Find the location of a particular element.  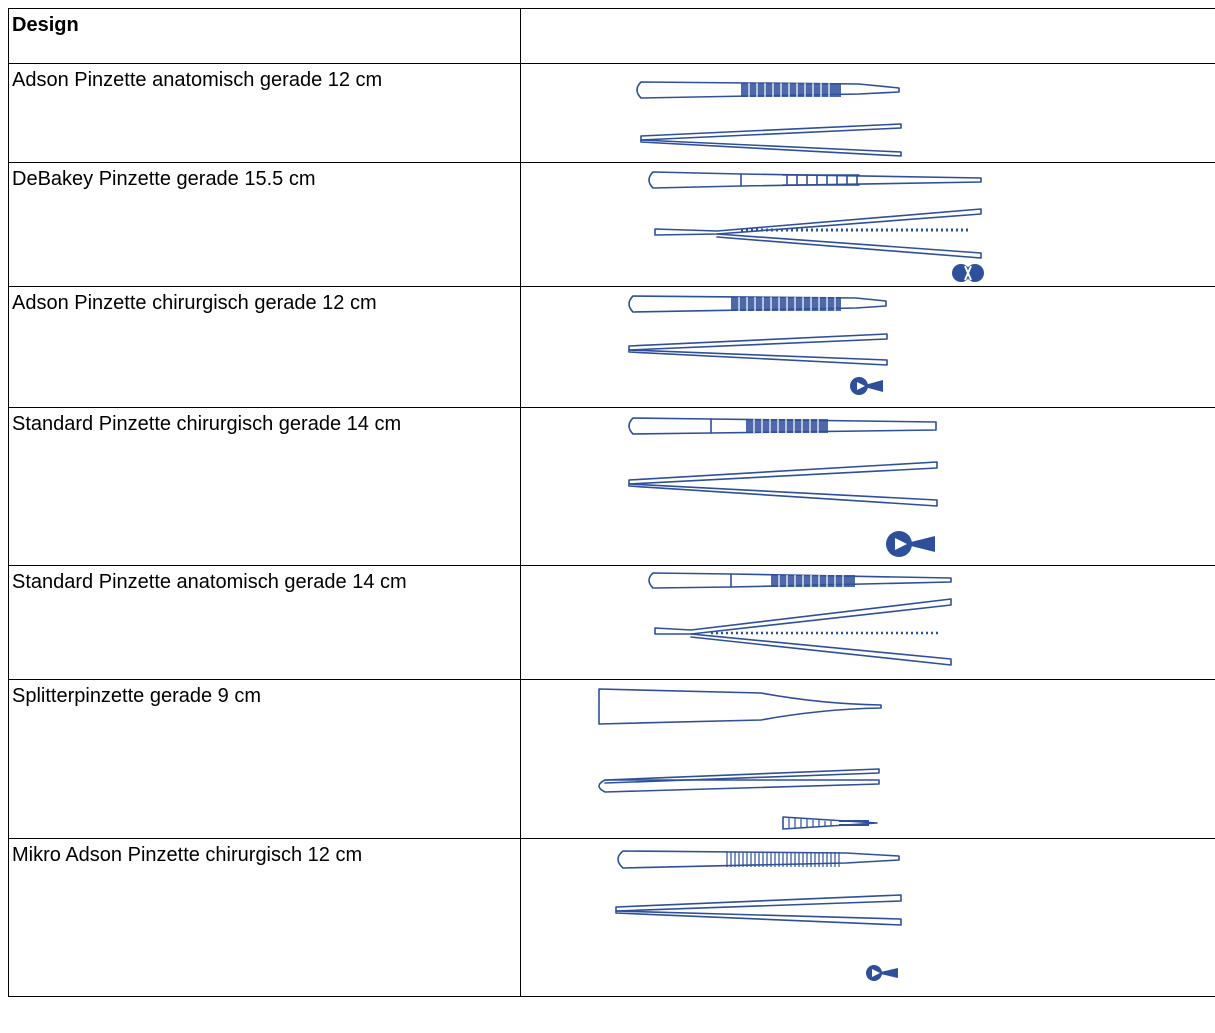

adson-anatomic-forceps-icon is located at coordinates (769, 119).